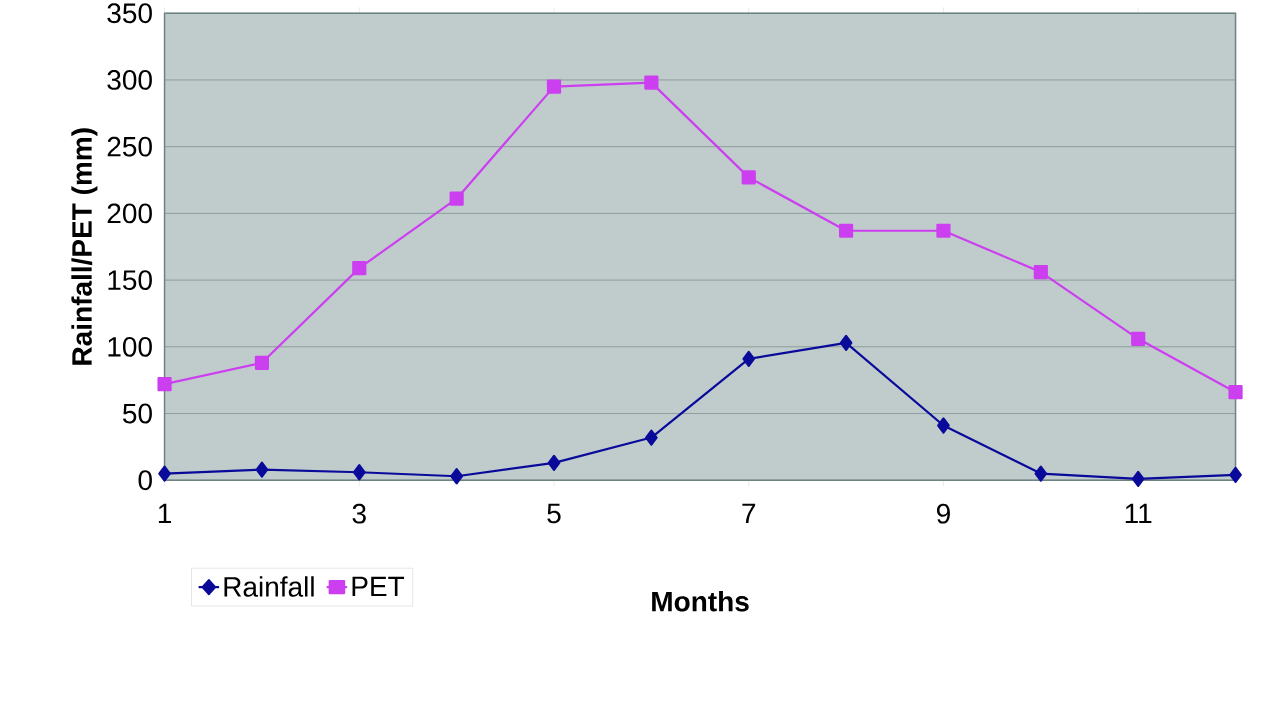  I want to click on x-tick-label: 3, so click(359, 513).